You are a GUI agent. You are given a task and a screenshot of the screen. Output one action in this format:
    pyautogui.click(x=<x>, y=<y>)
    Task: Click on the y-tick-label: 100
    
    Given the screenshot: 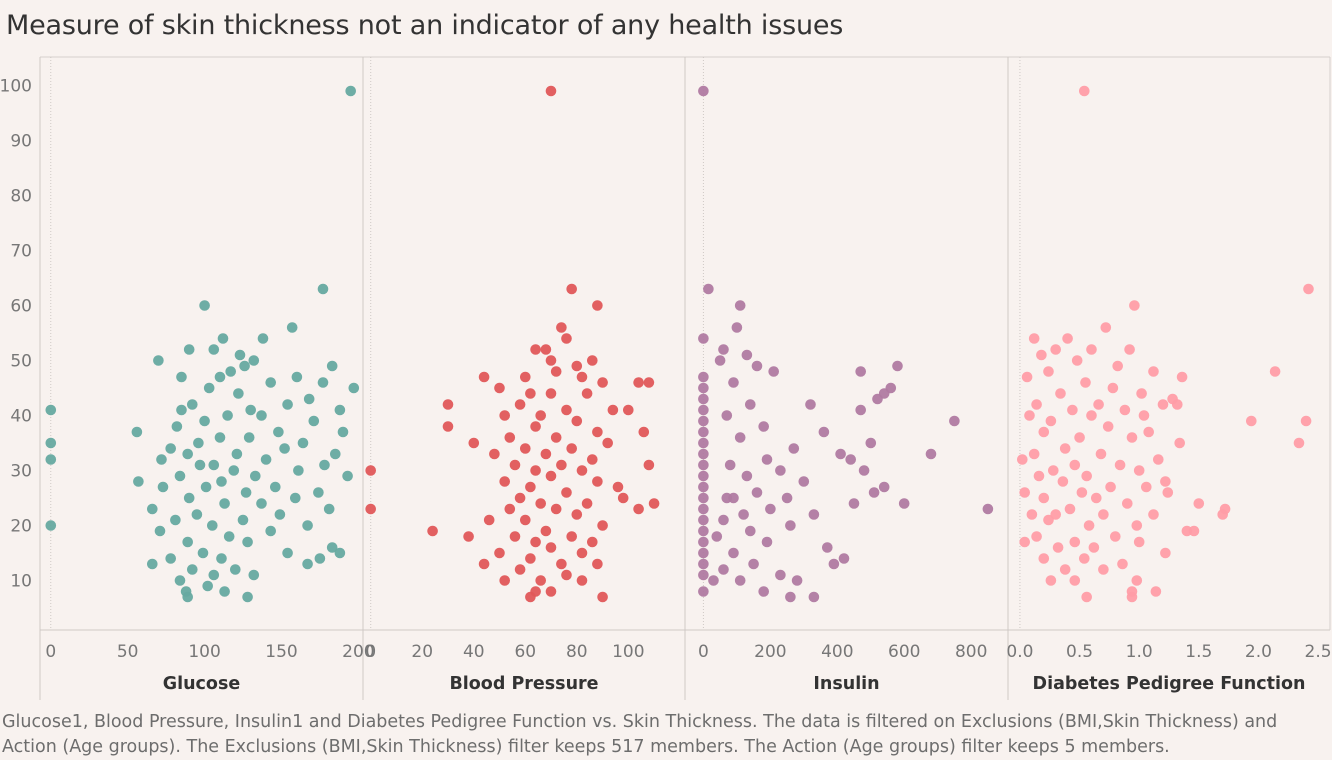 What is the action you would take?
    pyautogui.click(x=16, y=87)
    